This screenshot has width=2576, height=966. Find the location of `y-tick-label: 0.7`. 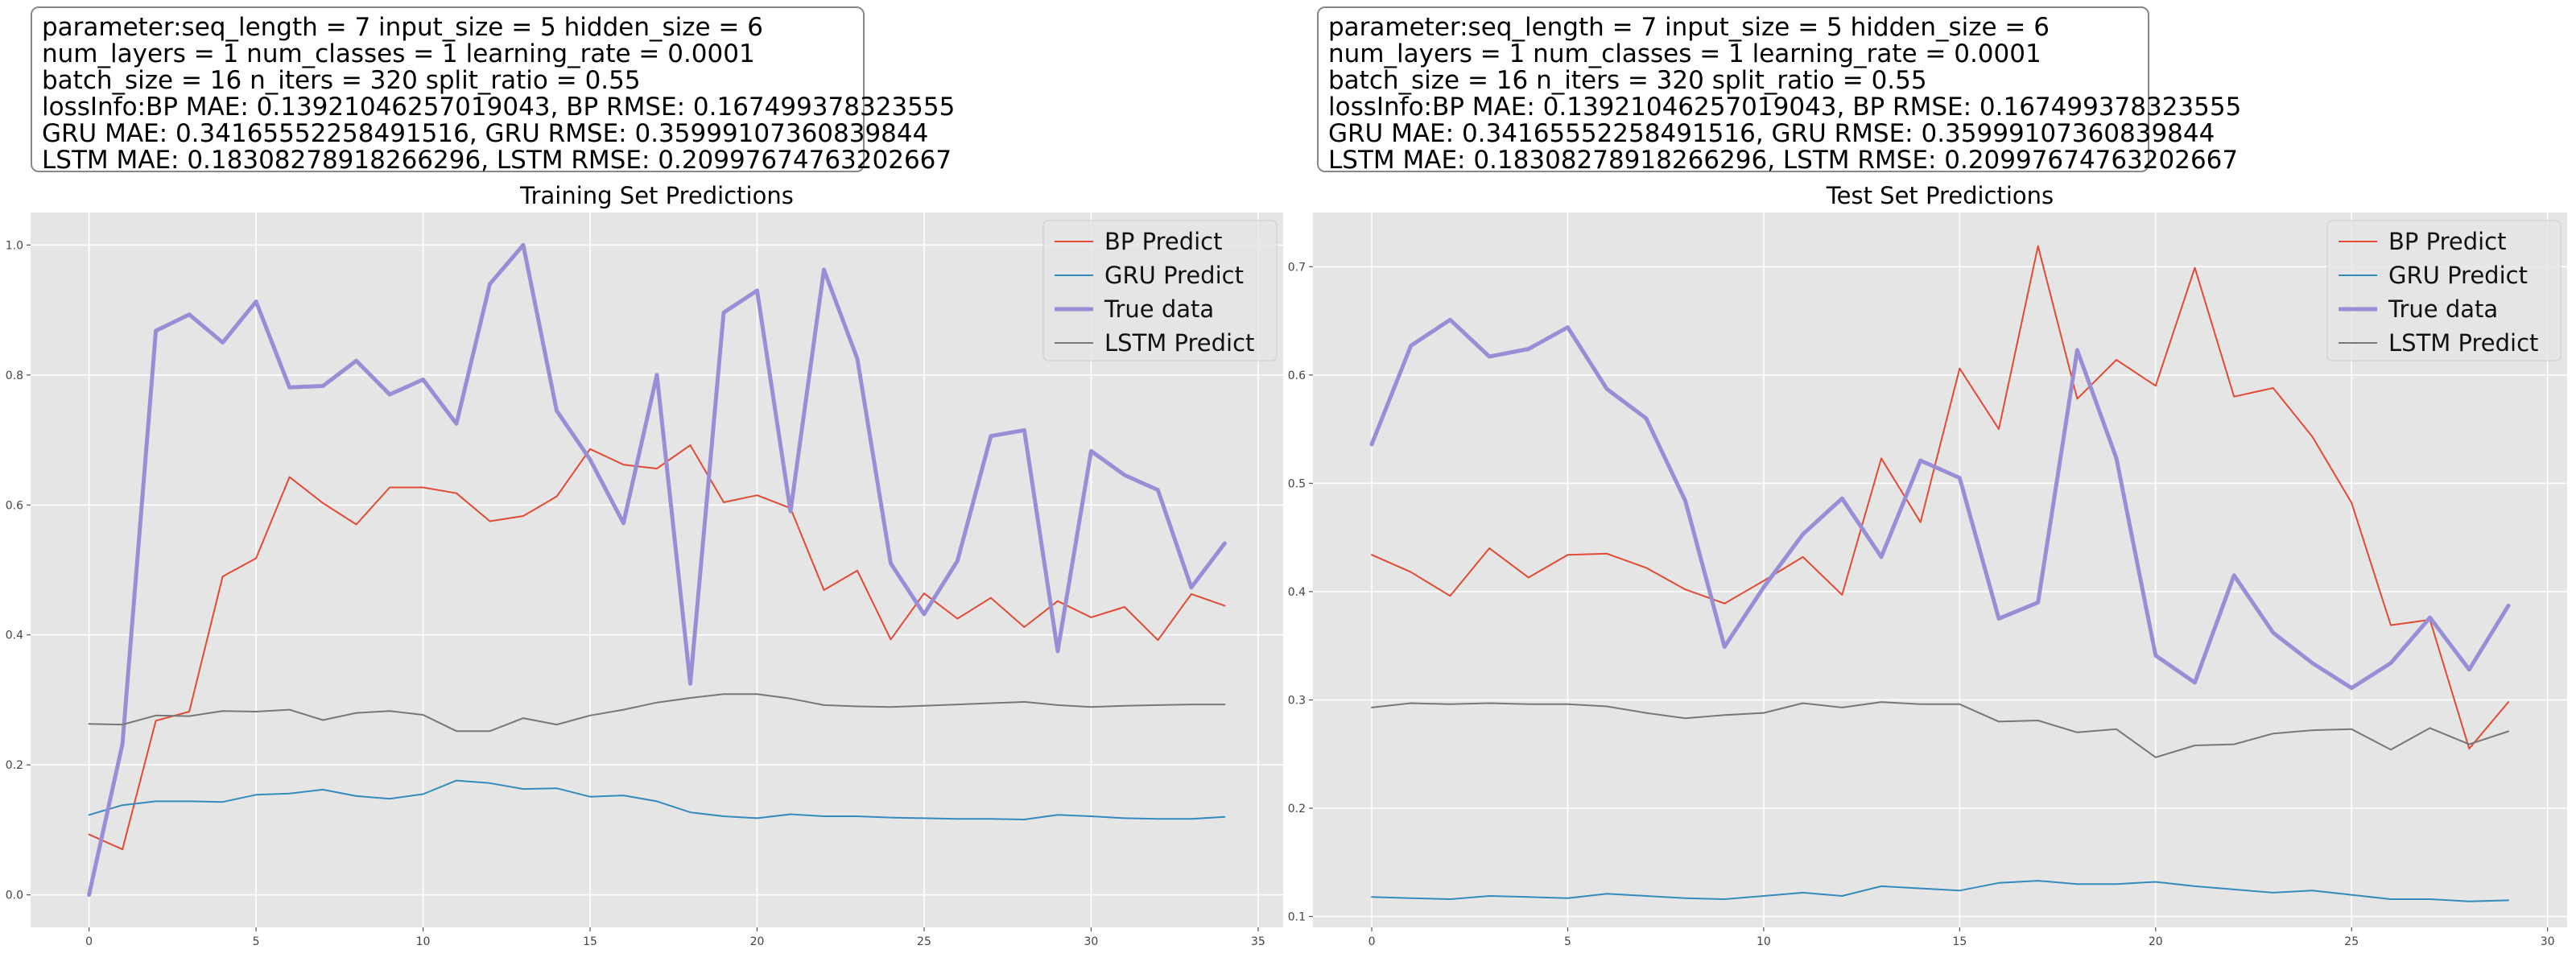

y-tick-label: 0.7 is located at coordinates (1297, 267).